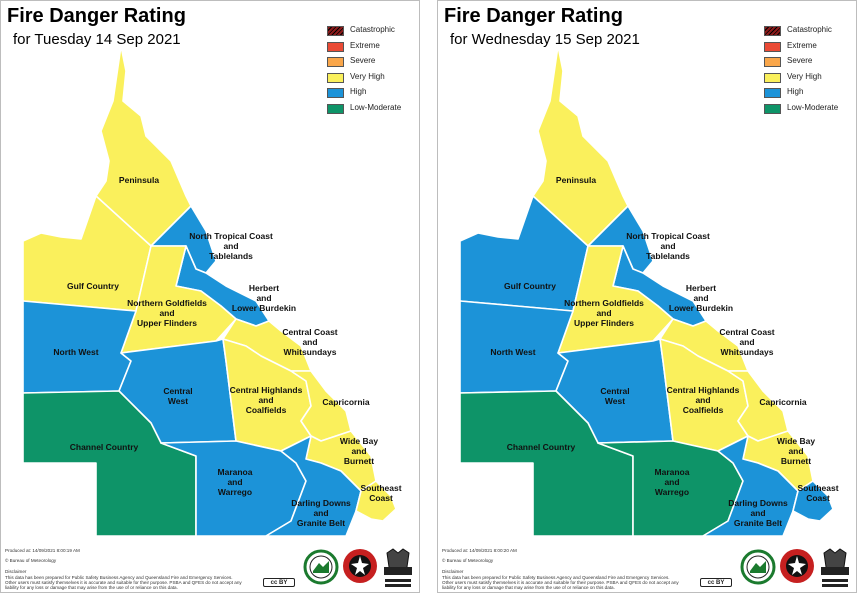  What do you see at coordinates (42, 550) in the screenshot?
I see `produced-at: Produced at: 14/09/2021 8:00:19 AM` at bounding box center [42, 550].